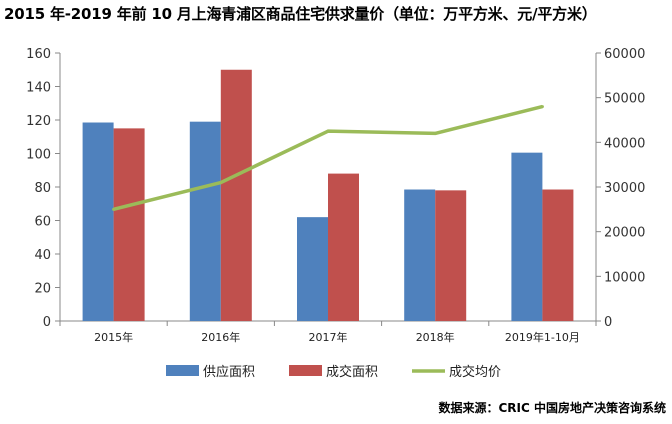 The image size is (672, 424). I want to click on legend-swatch-供应面积, so click(182, 370).